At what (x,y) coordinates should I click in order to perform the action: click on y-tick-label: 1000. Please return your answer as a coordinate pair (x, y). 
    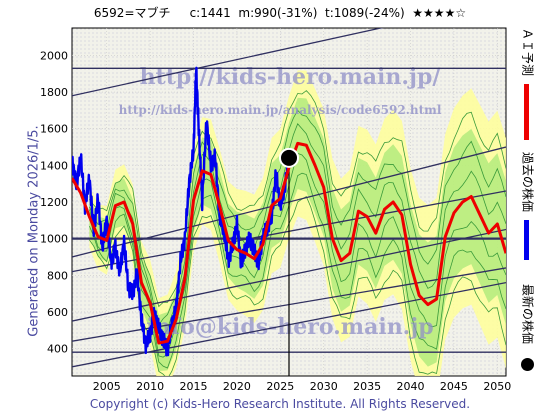
    Looking at the image, I should click on (54, 239).